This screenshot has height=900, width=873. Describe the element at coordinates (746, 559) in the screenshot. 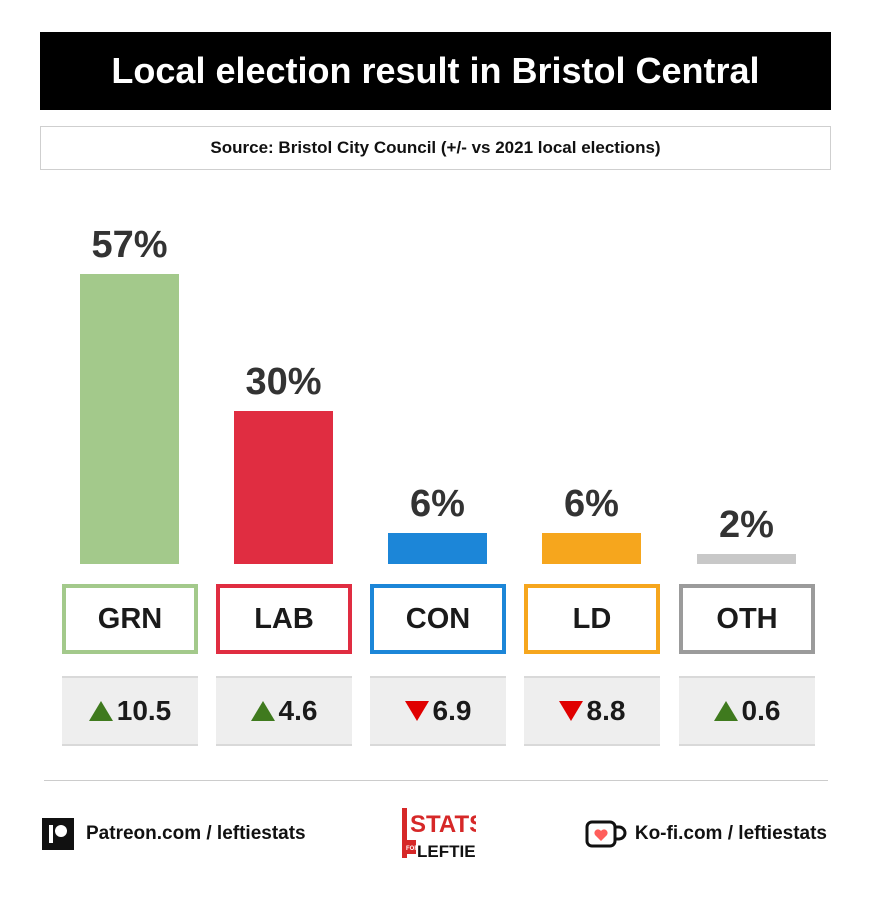

I see `bar-oth` at that location.